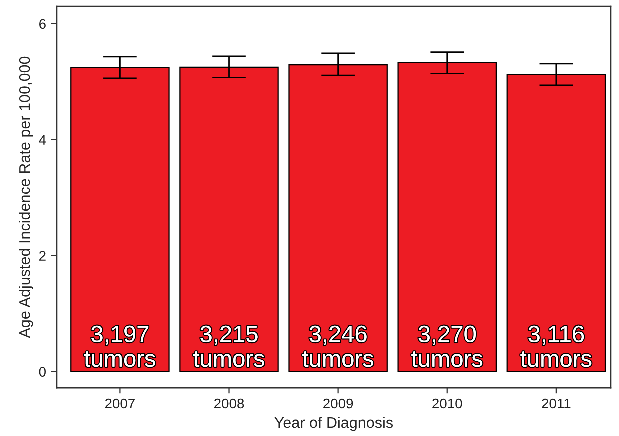 The width and height of the screenshot is (619, 436). What do you see at coordinates (339, 403) in the screenshot?
I see `x-tick-label: 2009` at bounding box center [339, 403].